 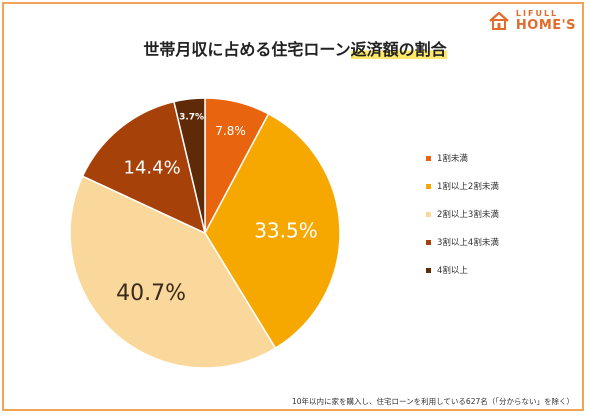 I want to click on house-logo-icon, so click(x=499, y=20).